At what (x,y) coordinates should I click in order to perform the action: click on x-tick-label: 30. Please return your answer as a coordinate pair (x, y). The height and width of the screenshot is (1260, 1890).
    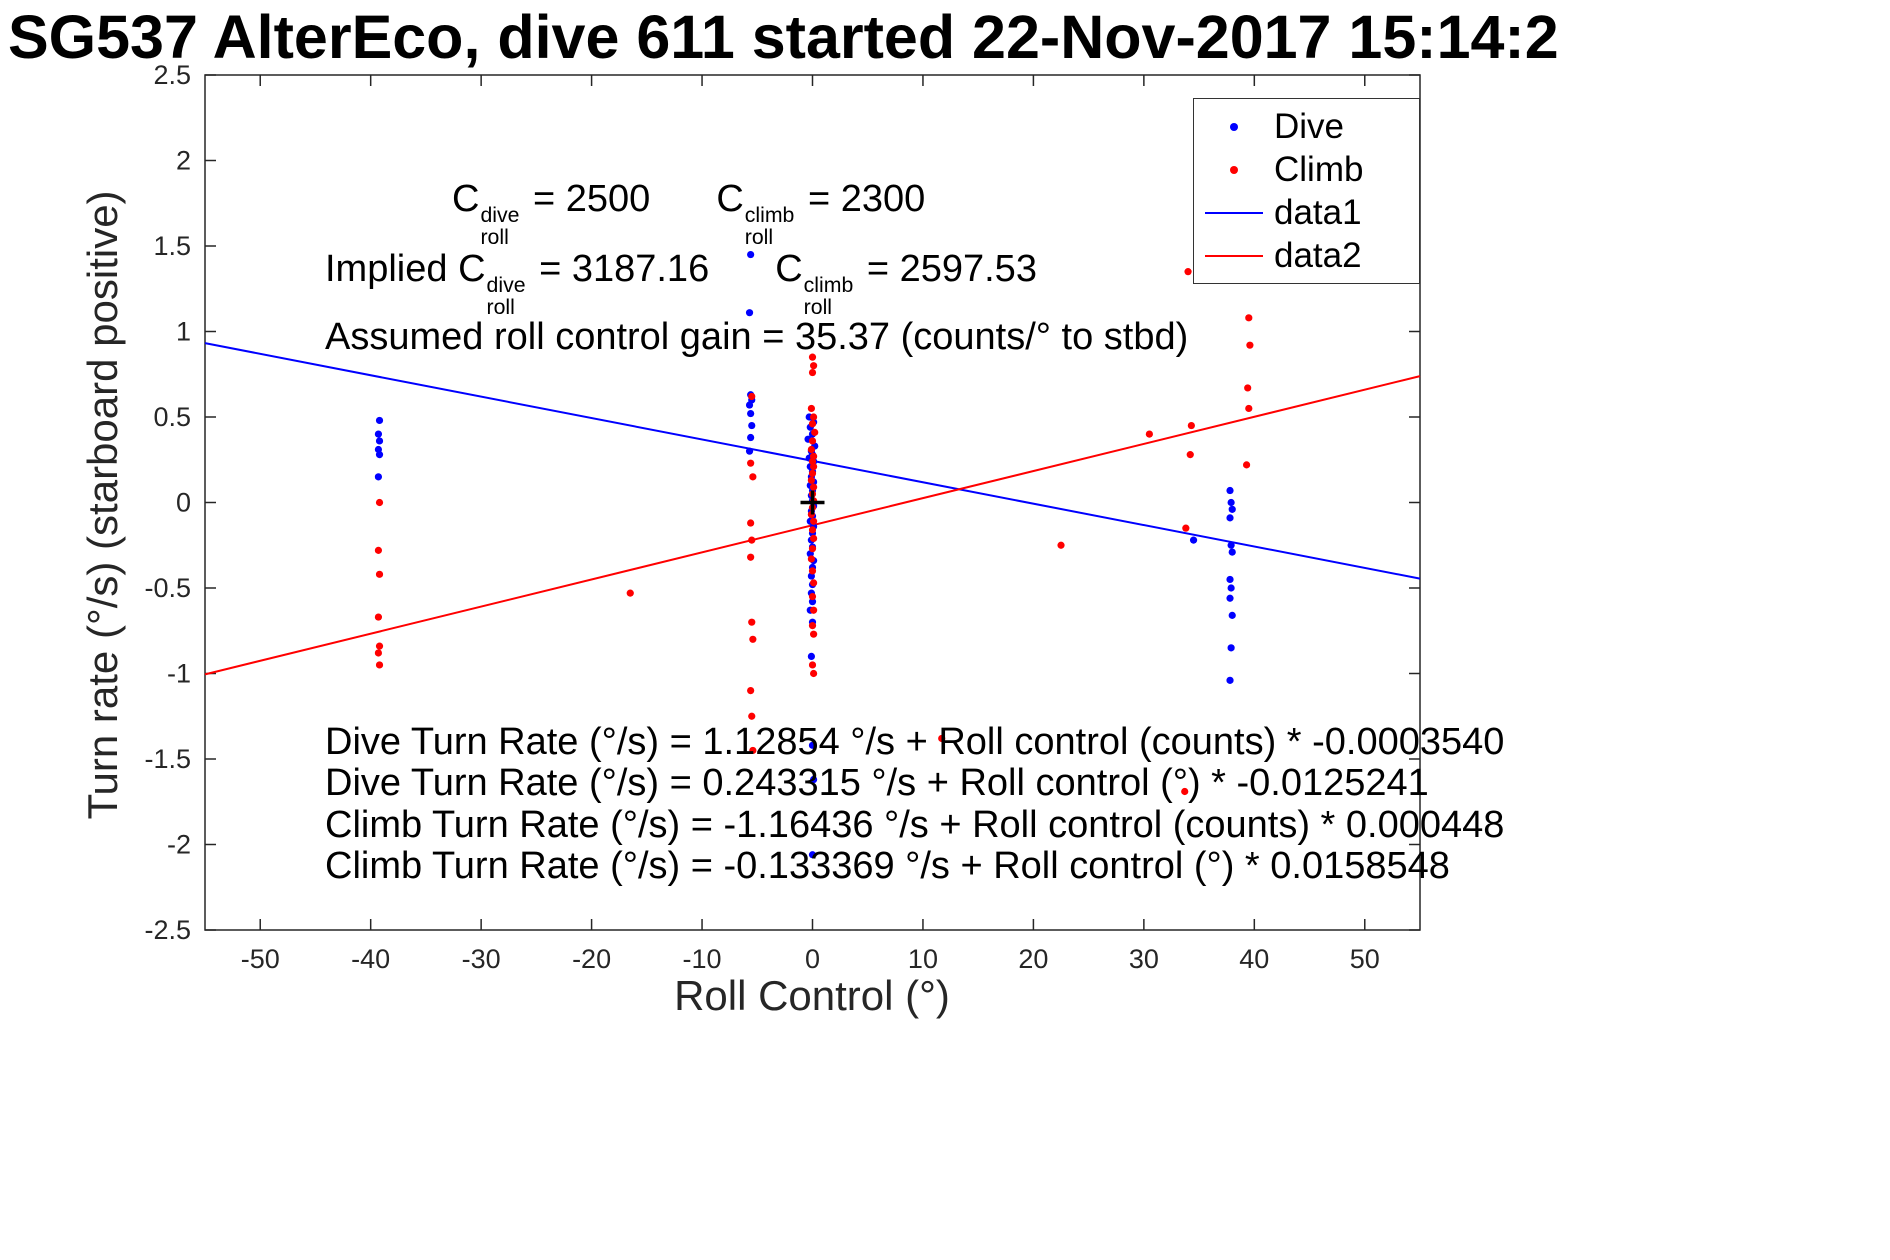
    Looking at the image, I should click on (1144, 959).